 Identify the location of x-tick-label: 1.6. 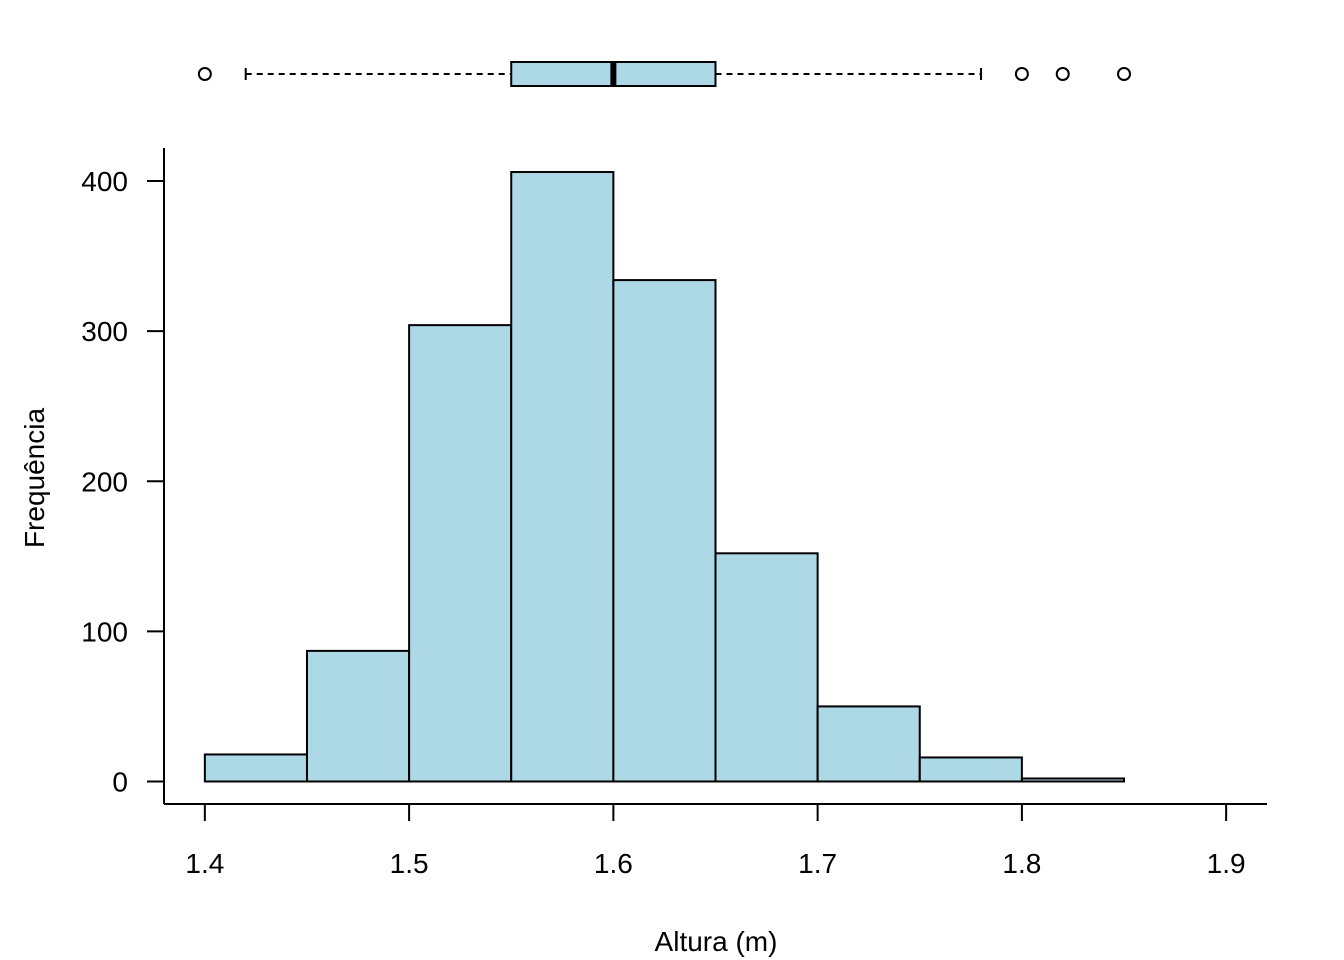
(613, 863).